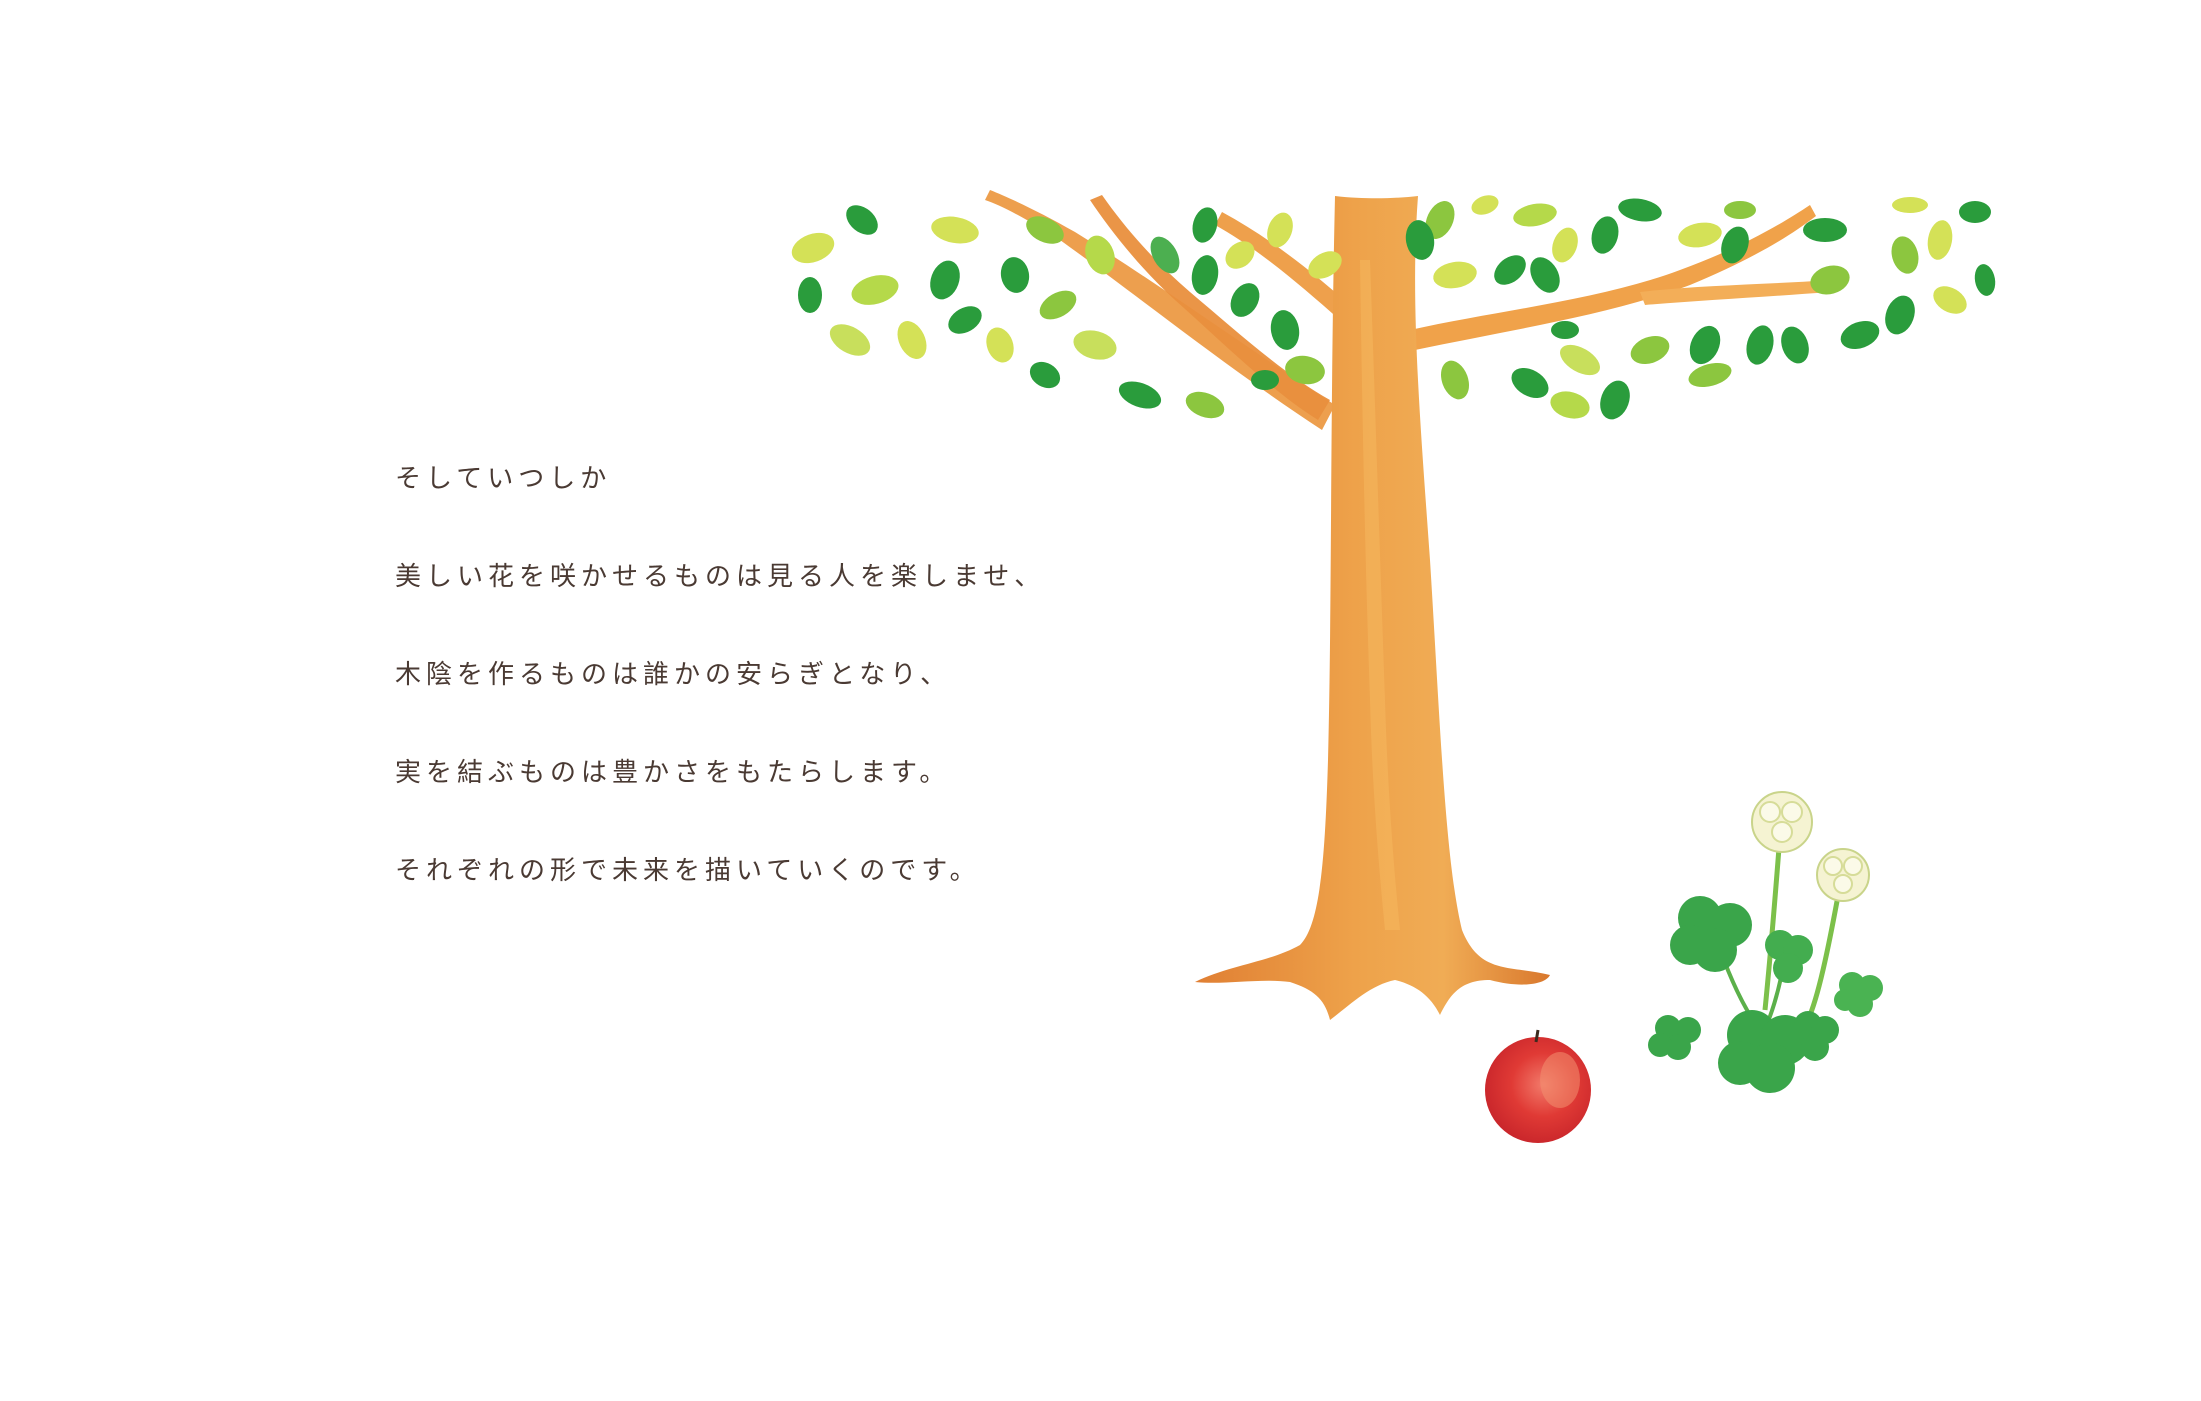 Image resolution: width=2201 pixels, height=1401 pixels. Describe the element at coordinates (1560, 1080) in the screenshot. I see `apple-highlight` at that location.